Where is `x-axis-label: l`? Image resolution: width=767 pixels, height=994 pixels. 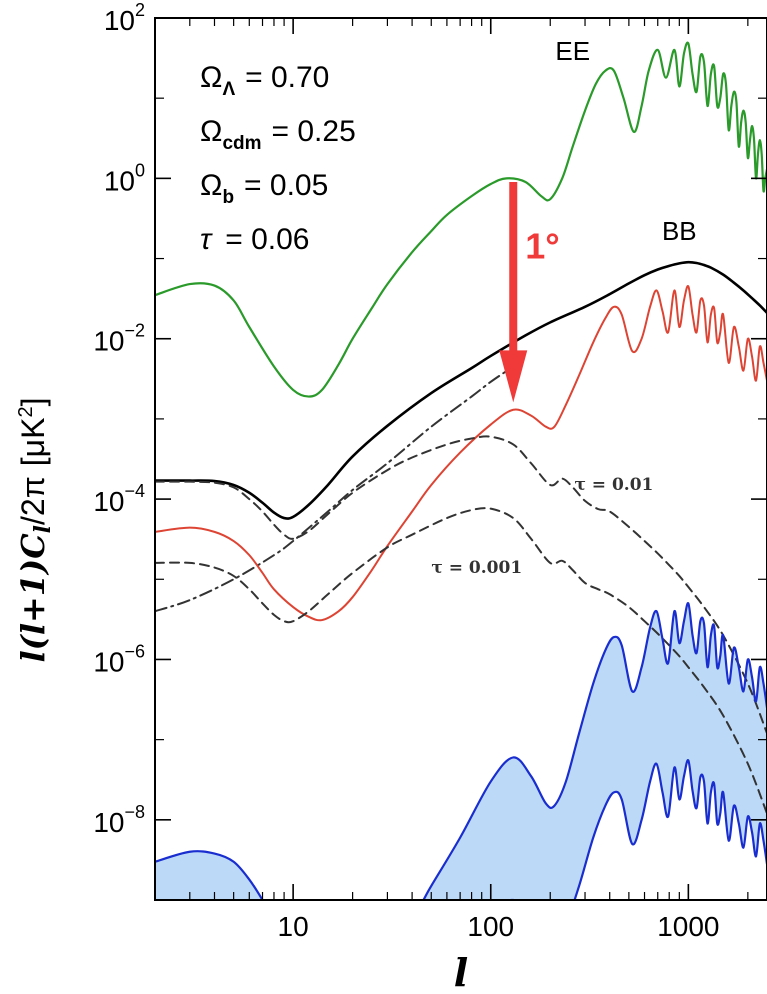
x-axis-label: l is located at coordinates (461, 972).